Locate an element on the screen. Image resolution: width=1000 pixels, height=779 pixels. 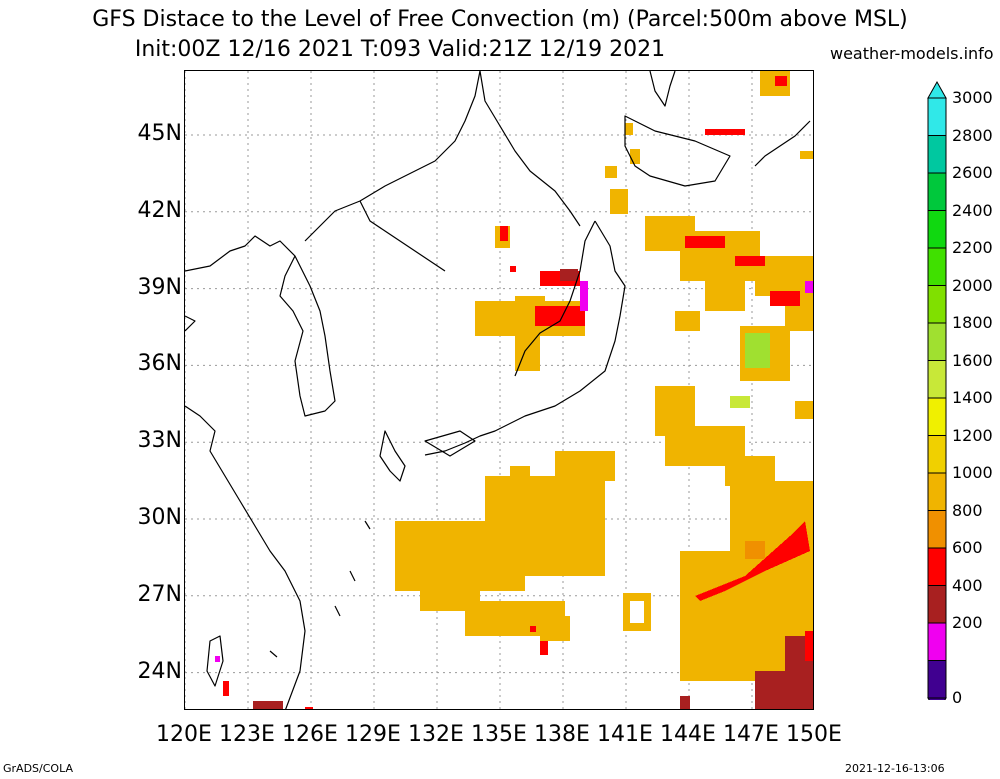
lat-label: 36N is located at coordinates (159, 364).